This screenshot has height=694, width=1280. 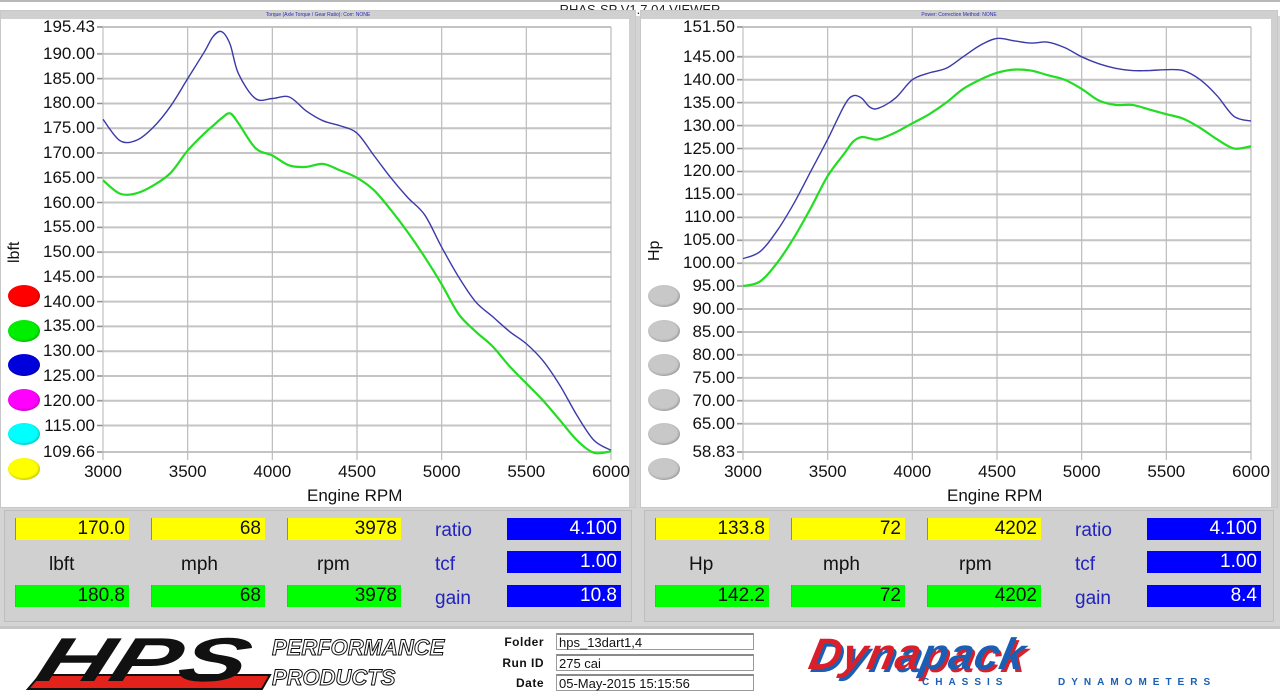 I want to click on run-id-field: 275 cai, so click(x=655, y=662).